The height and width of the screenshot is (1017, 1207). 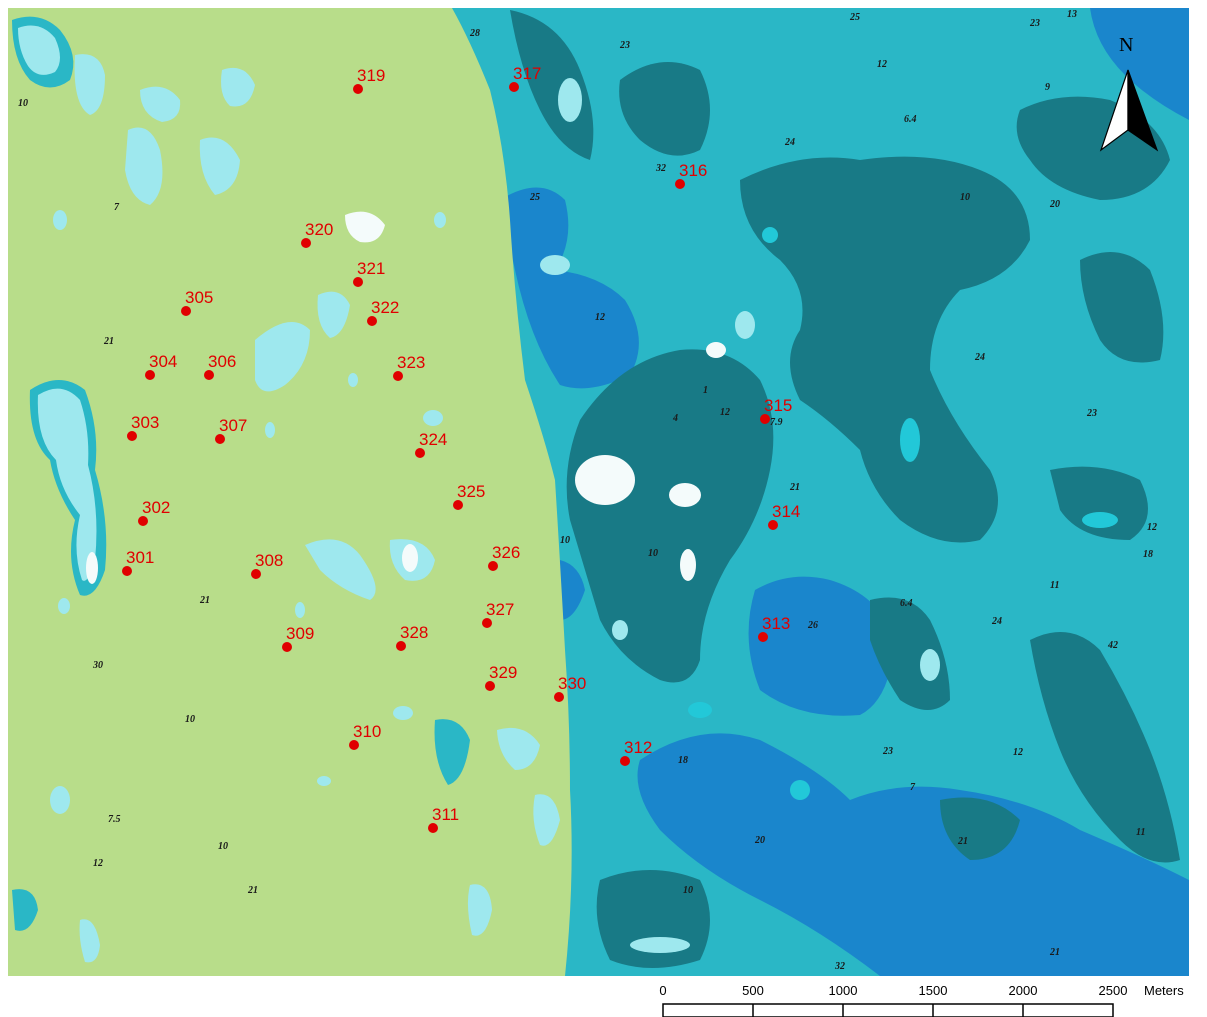 I want to click on station-319: 319, so click(x=369, y=80).